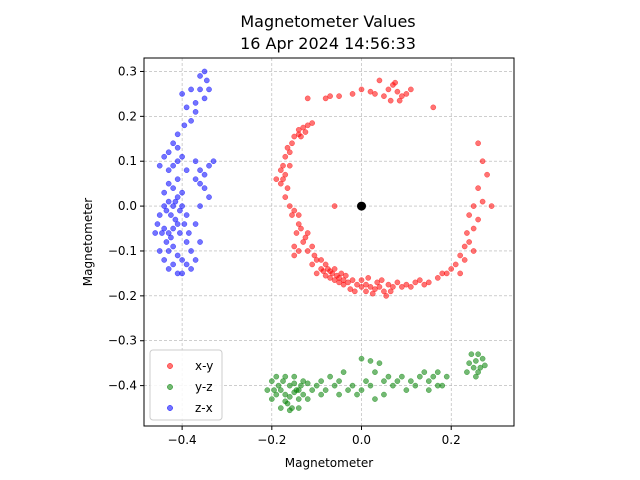  Describe the element at coordinates (184, 172) in the screenshot. I see `series-z-x` at that location.